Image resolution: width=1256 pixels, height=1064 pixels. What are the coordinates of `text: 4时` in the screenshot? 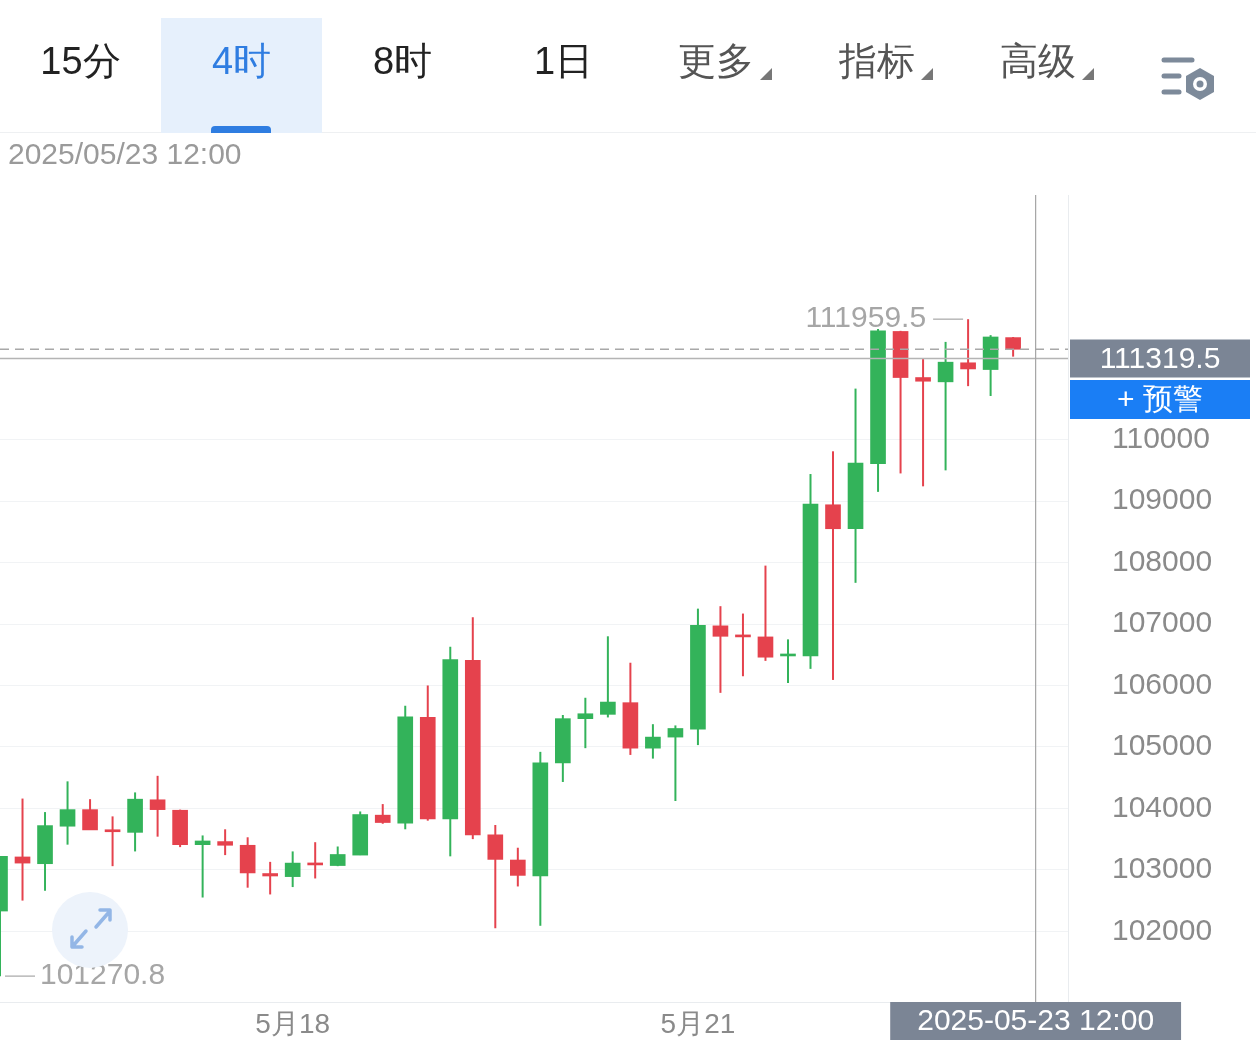 It's located at (241, 60).